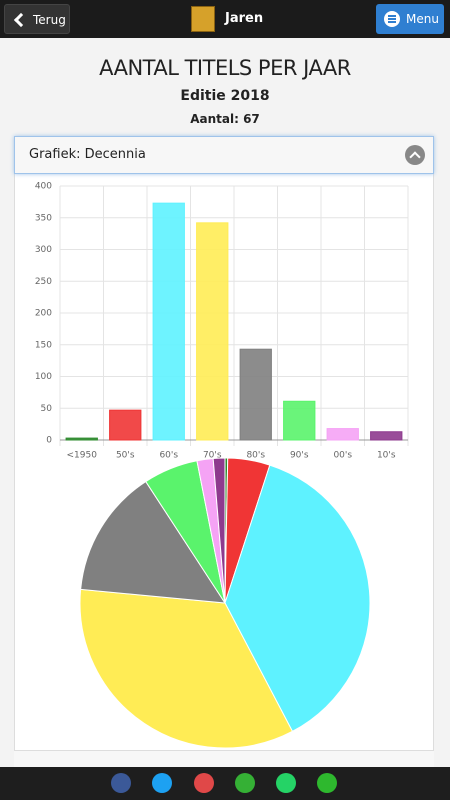  What do you see at coordinates (125, 456) in the screenshot?
I see `x-tick-label: 50's` at bounding box center [125, 456].